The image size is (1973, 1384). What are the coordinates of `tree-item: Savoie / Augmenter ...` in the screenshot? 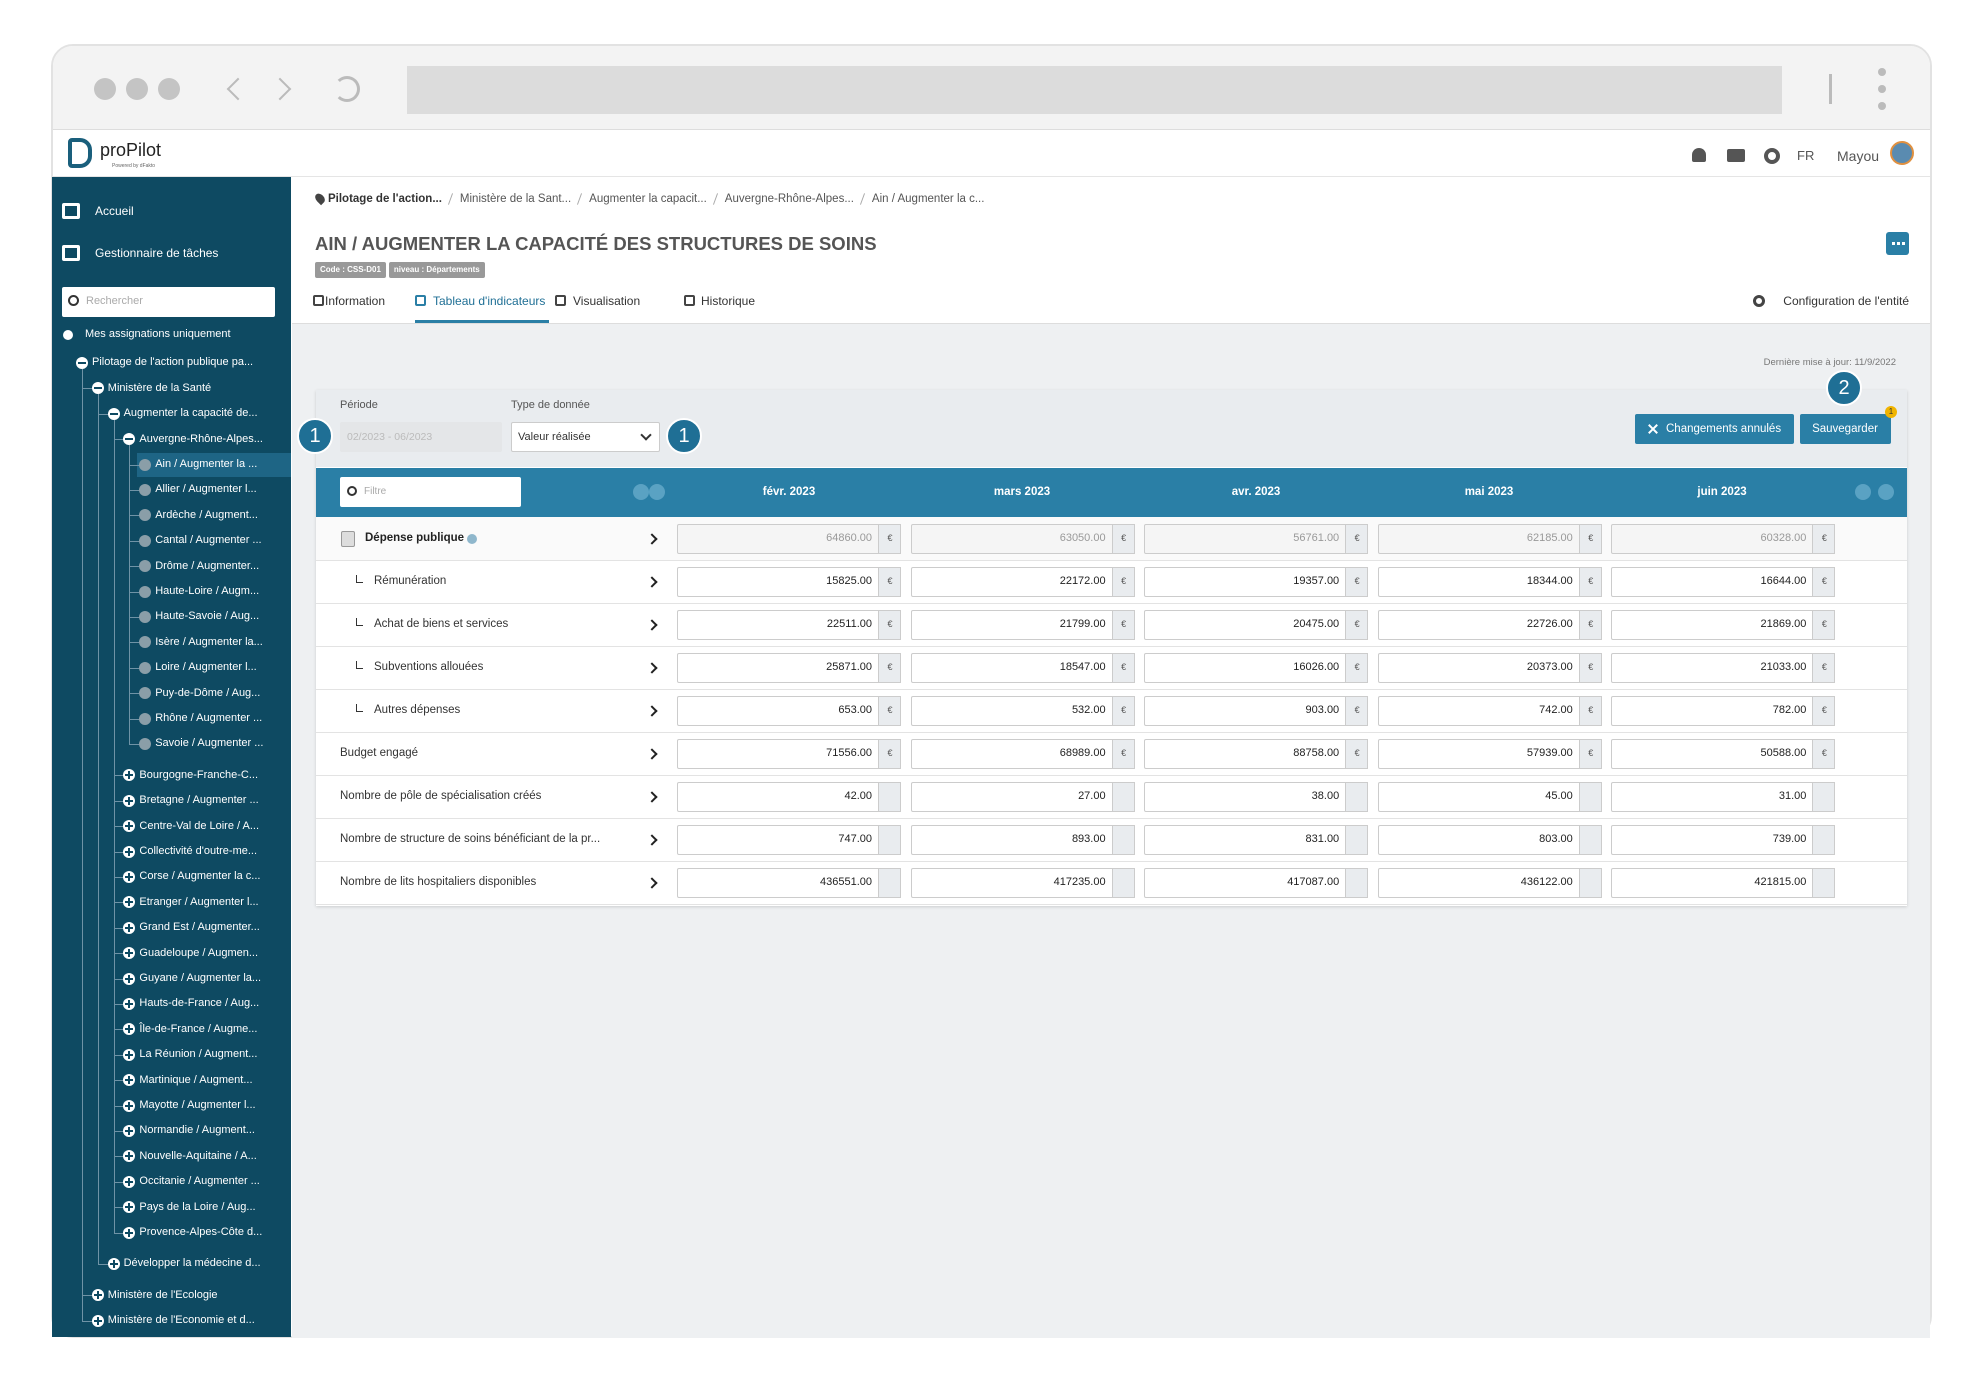 It's located at (209, 743).